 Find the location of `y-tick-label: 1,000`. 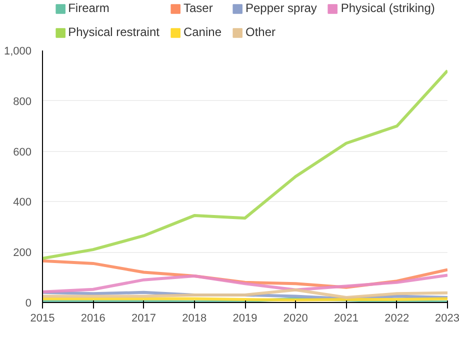

y-tick-label: 1,000 is located at coordinates (18, 52).